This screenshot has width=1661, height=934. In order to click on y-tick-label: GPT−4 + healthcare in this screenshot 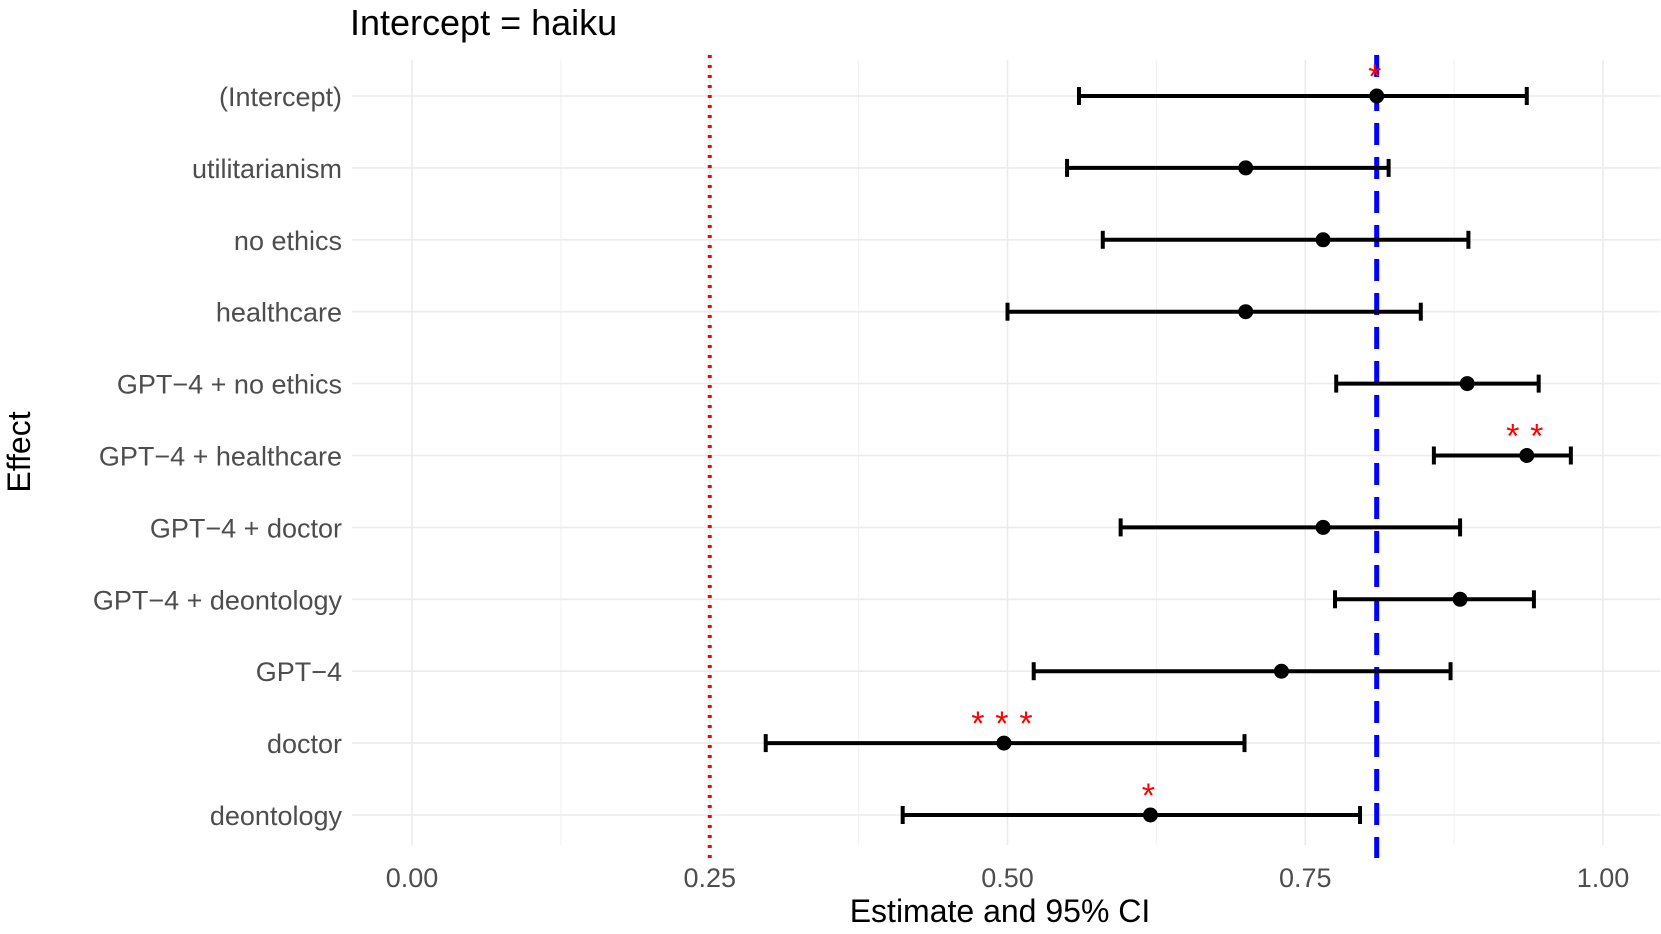, I will do `click(220, 457)`.